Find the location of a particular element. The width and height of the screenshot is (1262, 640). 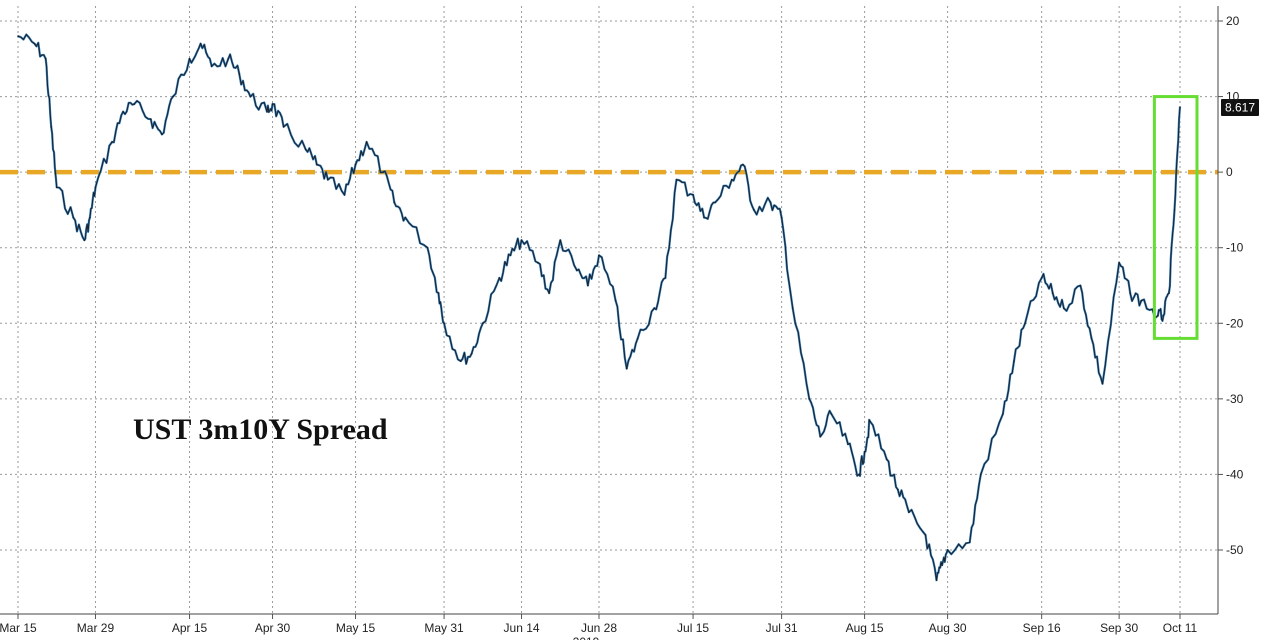

y-tick-label: 0 is located at coordinates (1229, 172).